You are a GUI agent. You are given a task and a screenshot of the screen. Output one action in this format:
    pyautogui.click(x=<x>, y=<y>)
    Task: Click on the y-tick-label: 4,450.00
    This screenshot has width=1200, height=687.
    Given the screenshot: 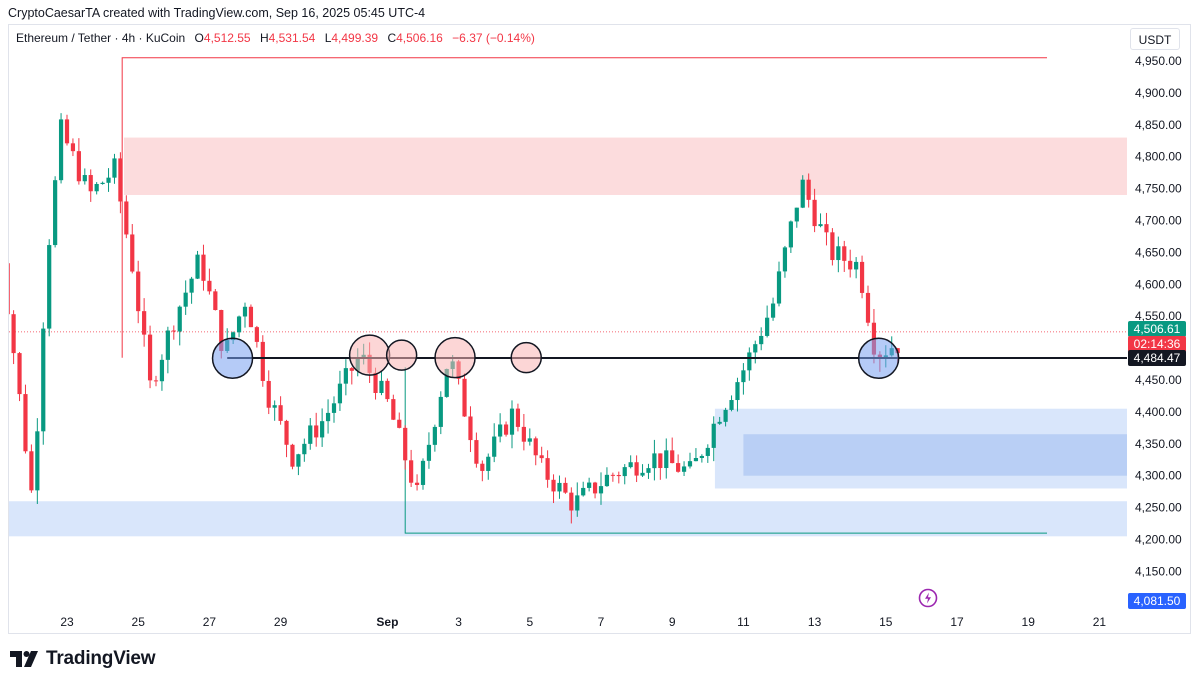 What is the action you would take?
    pyautogui.click(x=1158, y=380)
    